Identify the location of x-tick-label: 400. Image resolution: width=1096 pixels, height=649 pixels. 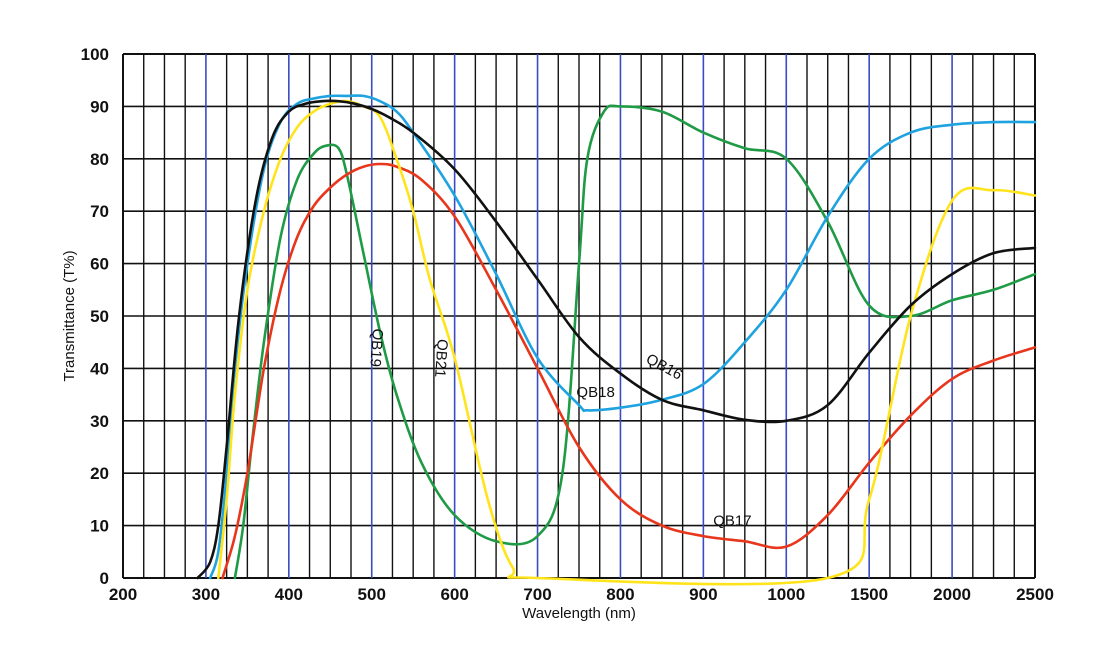
(289, 594).